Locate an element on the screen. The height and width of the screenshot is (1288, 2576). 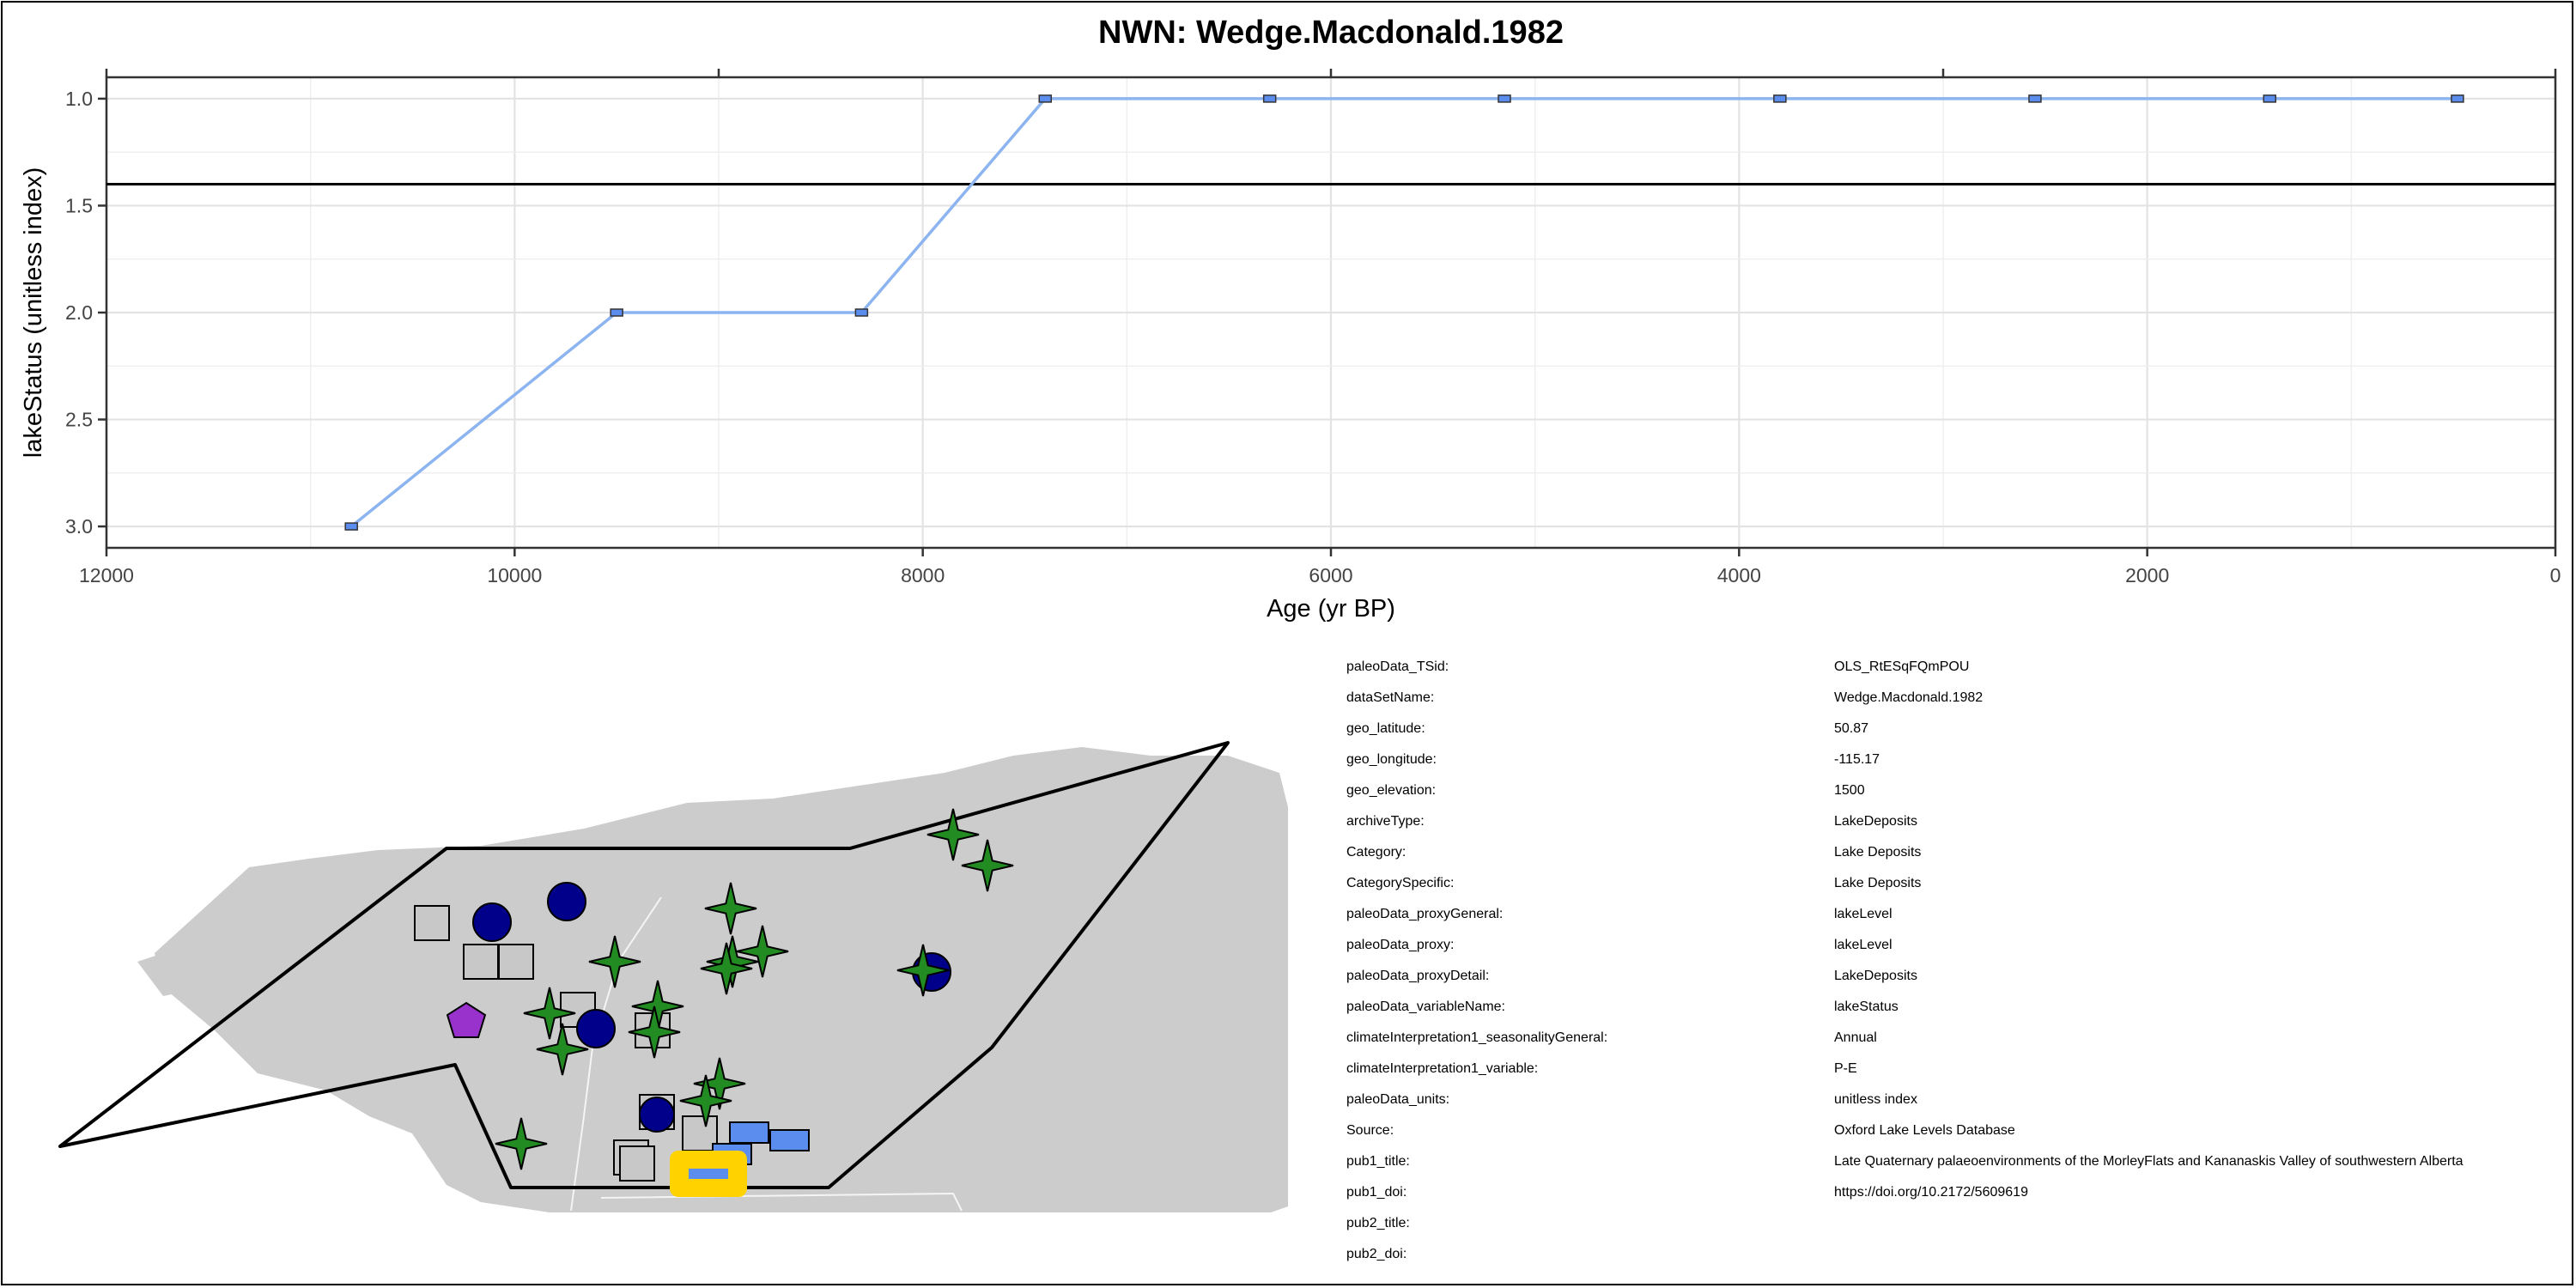
x-tick-label: 12000 is located at coordinates (106, 575).